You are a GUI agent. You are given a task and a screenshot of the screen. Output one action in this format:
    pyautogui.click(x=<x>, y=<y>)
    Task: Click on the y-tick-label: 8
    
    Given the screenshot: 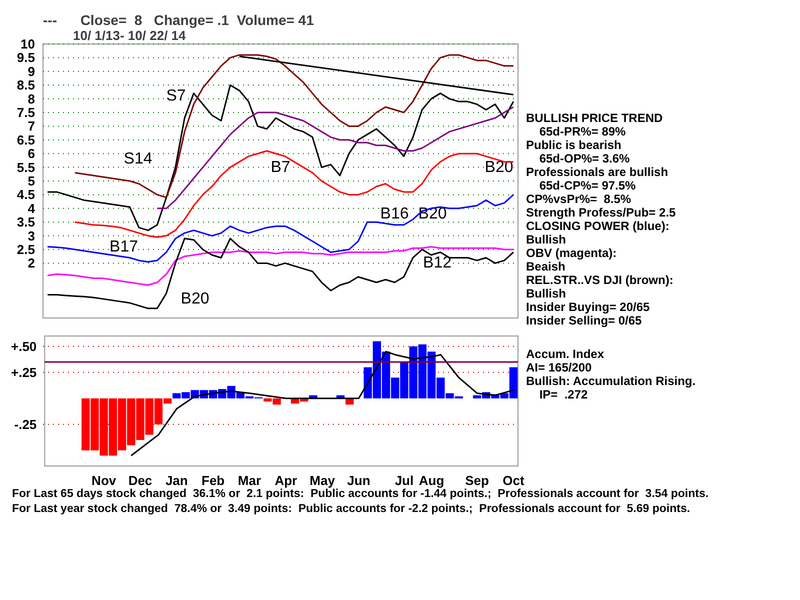 What is the action you would take?
    pyautogui.click(x=31, y=98)
    